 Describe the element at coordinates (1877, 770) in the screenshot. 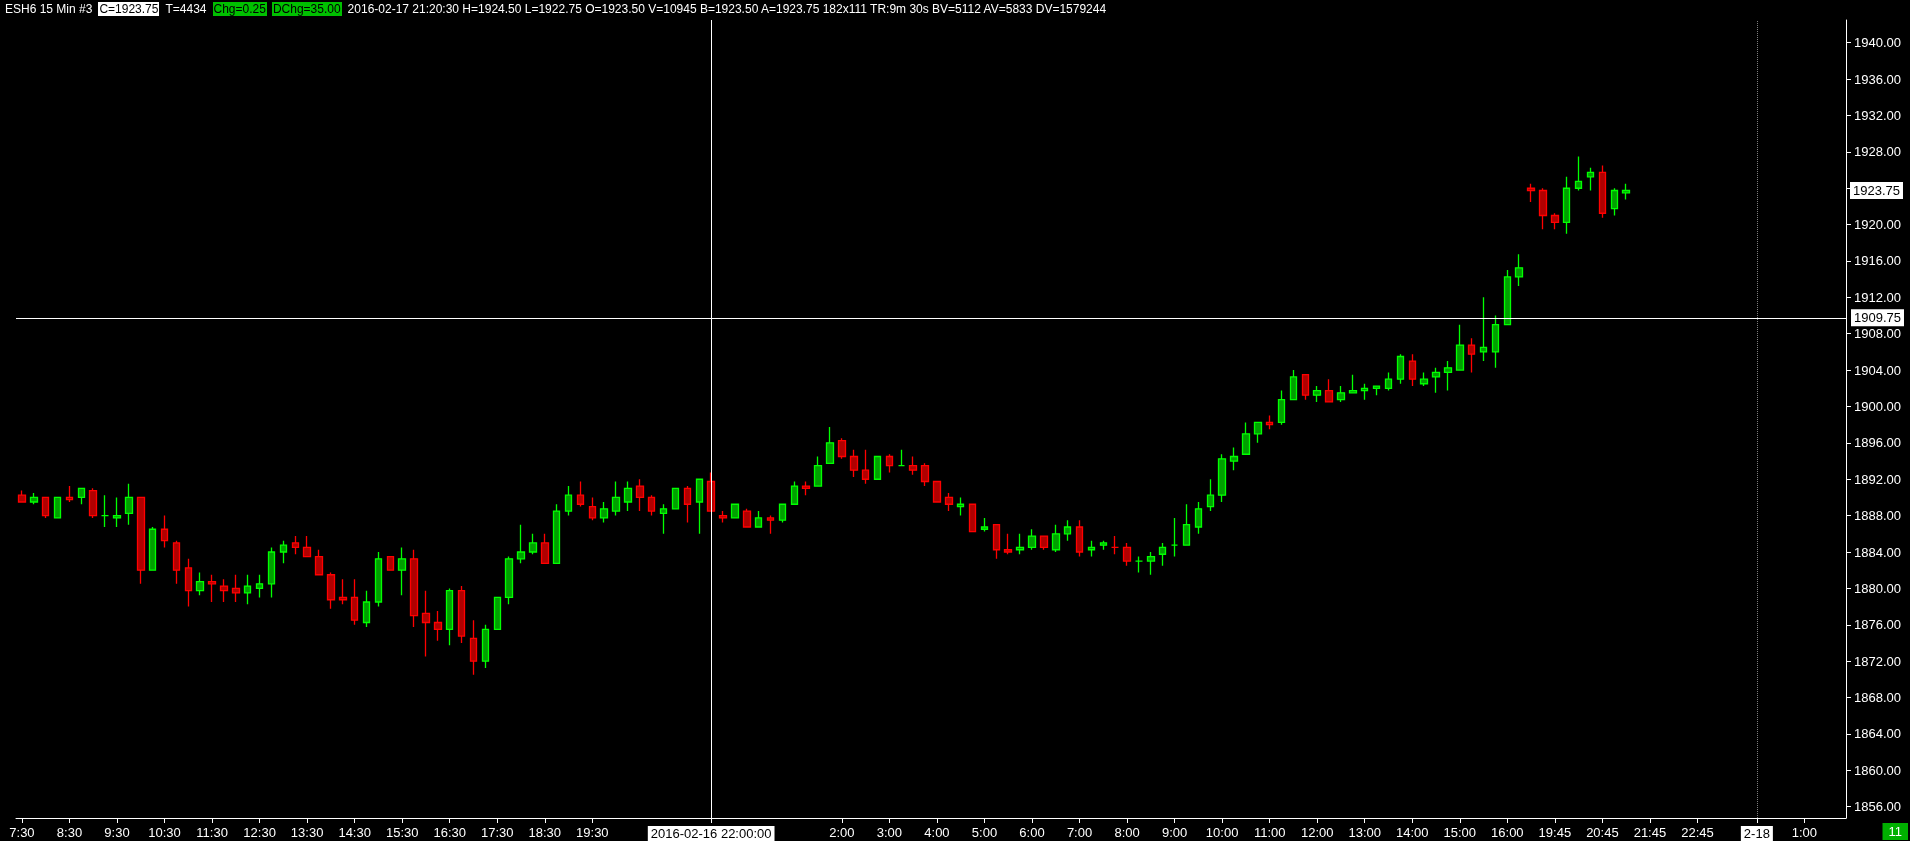

I see `y-tick-label: 1860.00` at that location.